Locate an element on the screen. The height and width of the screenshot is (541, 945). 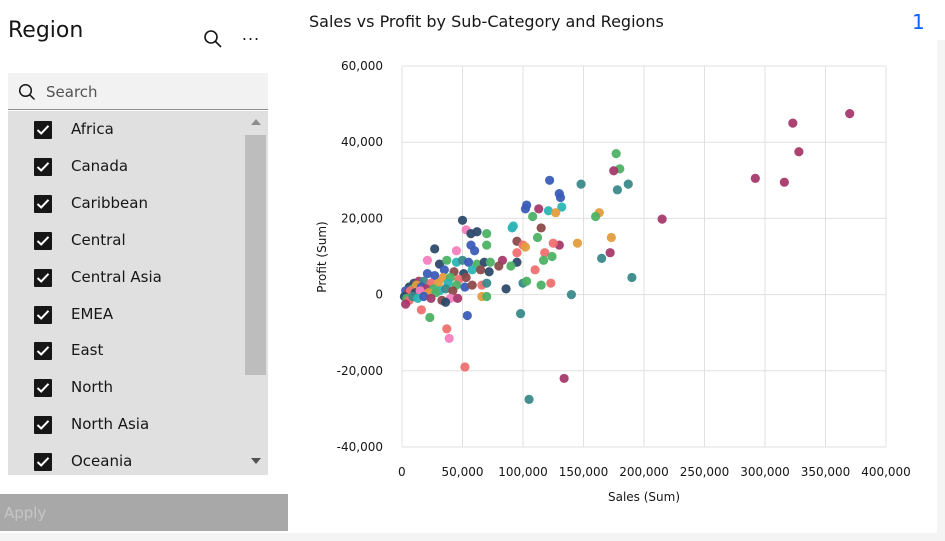
search-icon is located at coordinates (213, 39).